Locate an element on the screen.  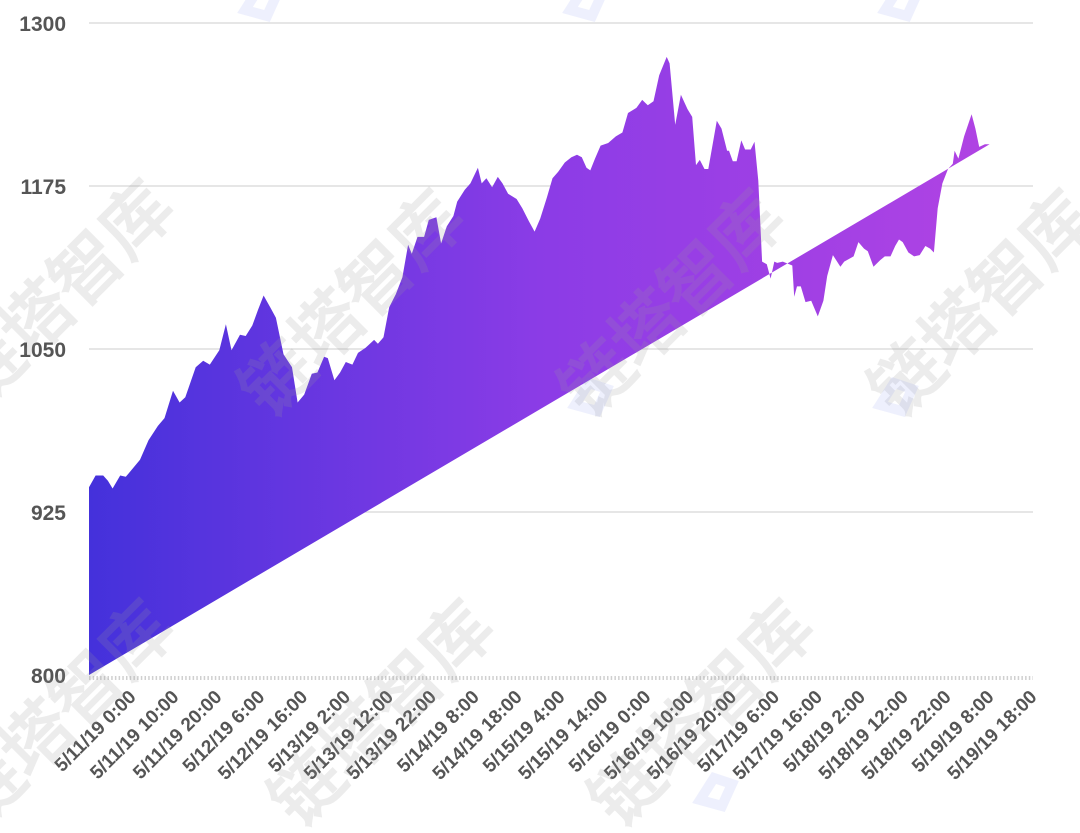
watermark-text: 链塔智库 is located at coordinates (95, 294).